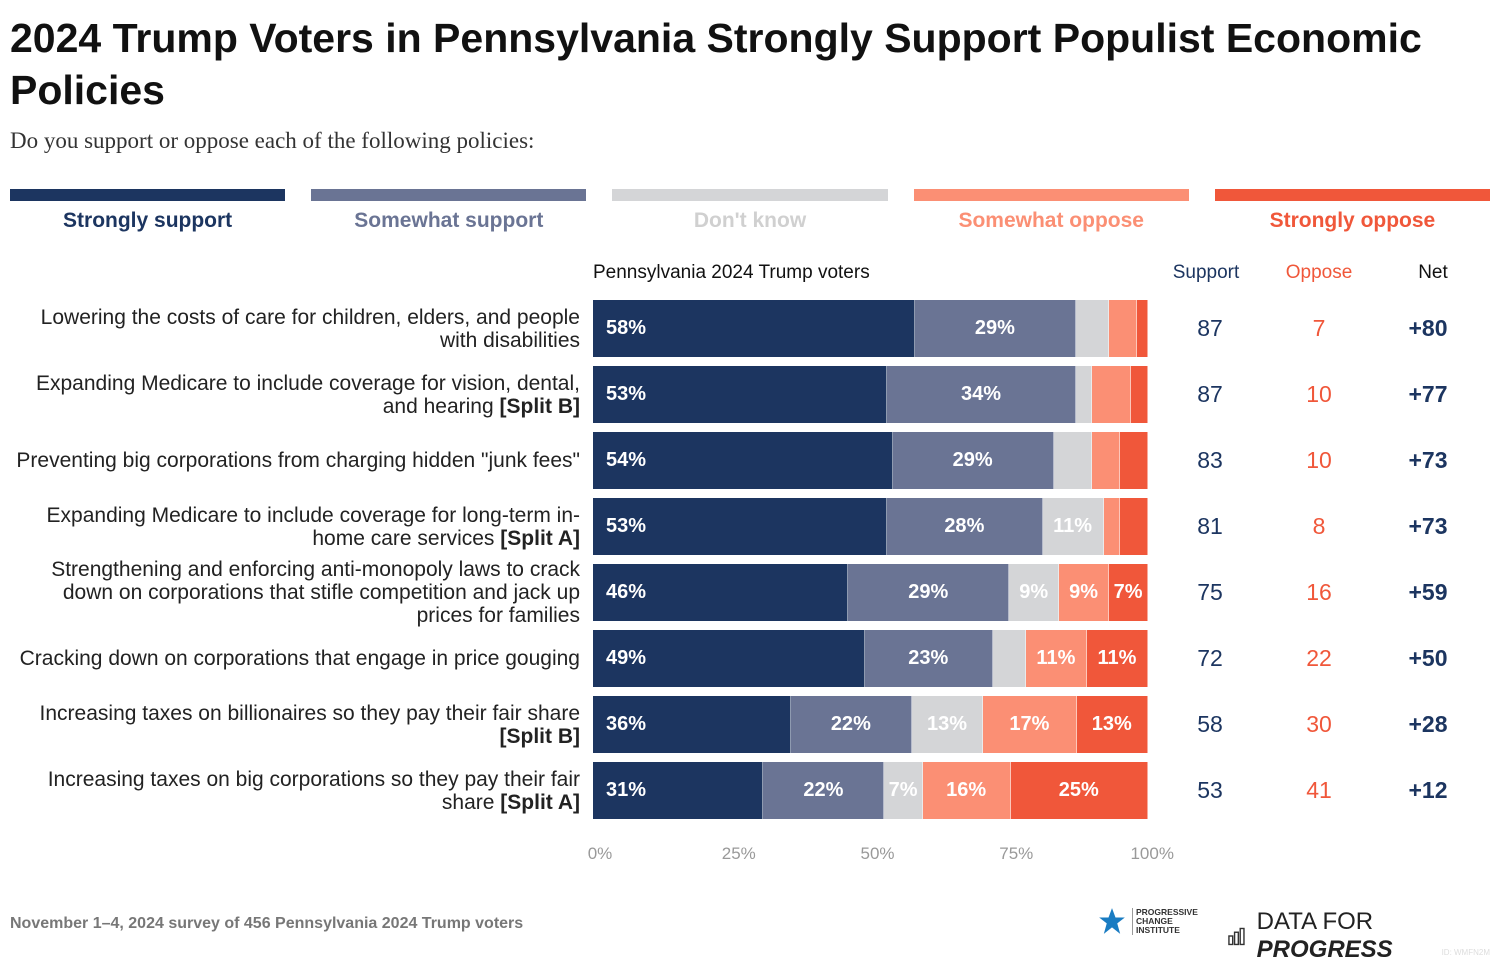 The image size is (1500, 964). Describe the element at coordinates (1465, 952) in the screenshot. I see `chart-id: ID: WMFN2M` at that location.